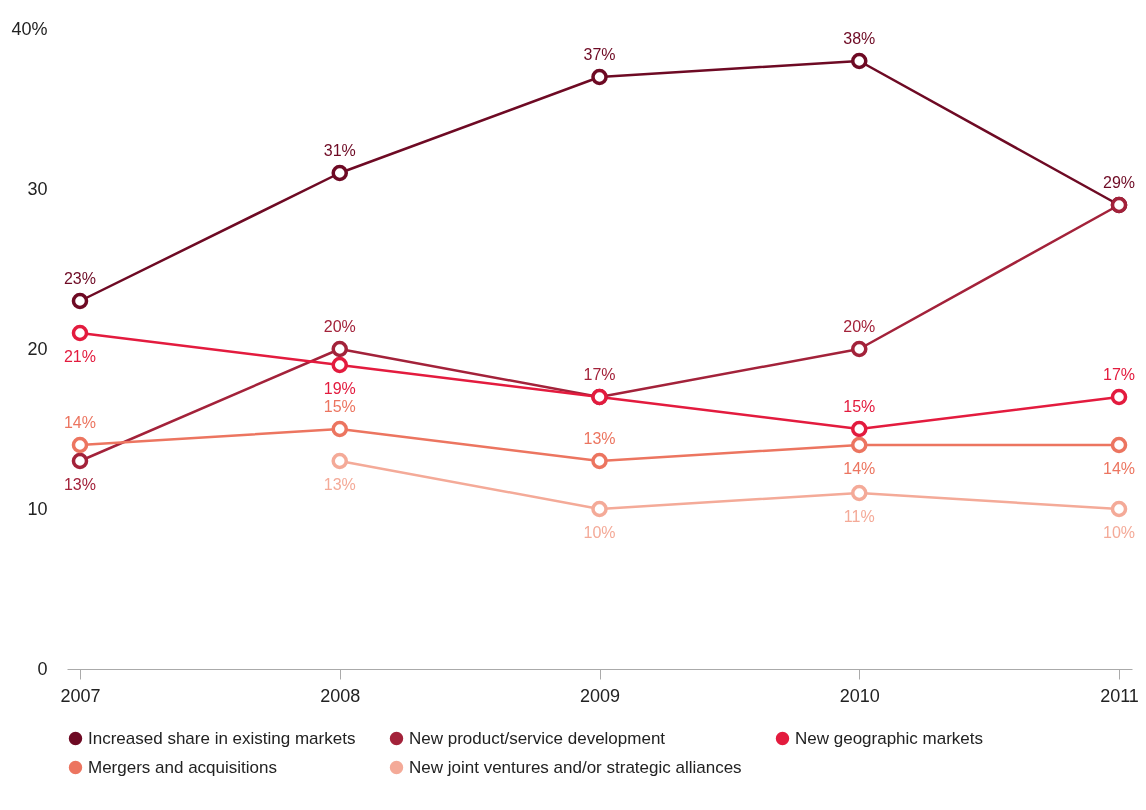  Describe the element at coordinates (37, 348) in the screenshot. I see `y-tick-label: 20` at that location.